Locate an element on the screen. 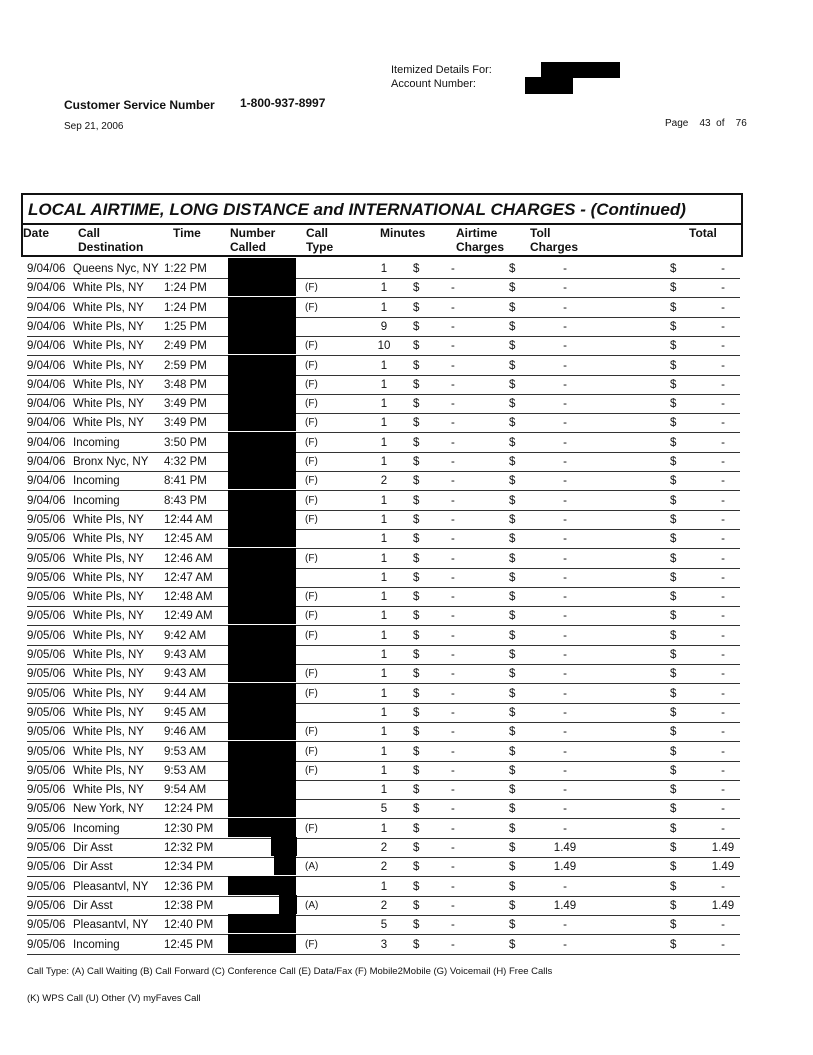 This screenshot has height=1055, width=813. col-air-1: Airtime is located at coordinates (477, 233).